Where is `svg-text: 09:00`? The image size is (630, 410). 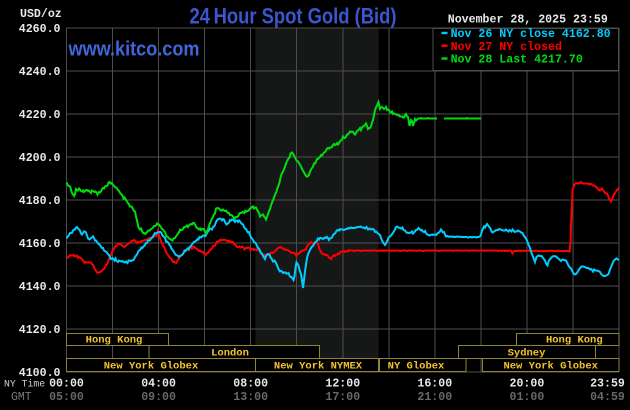 svg-text: 09:00 is located at coordinates (158, 397).